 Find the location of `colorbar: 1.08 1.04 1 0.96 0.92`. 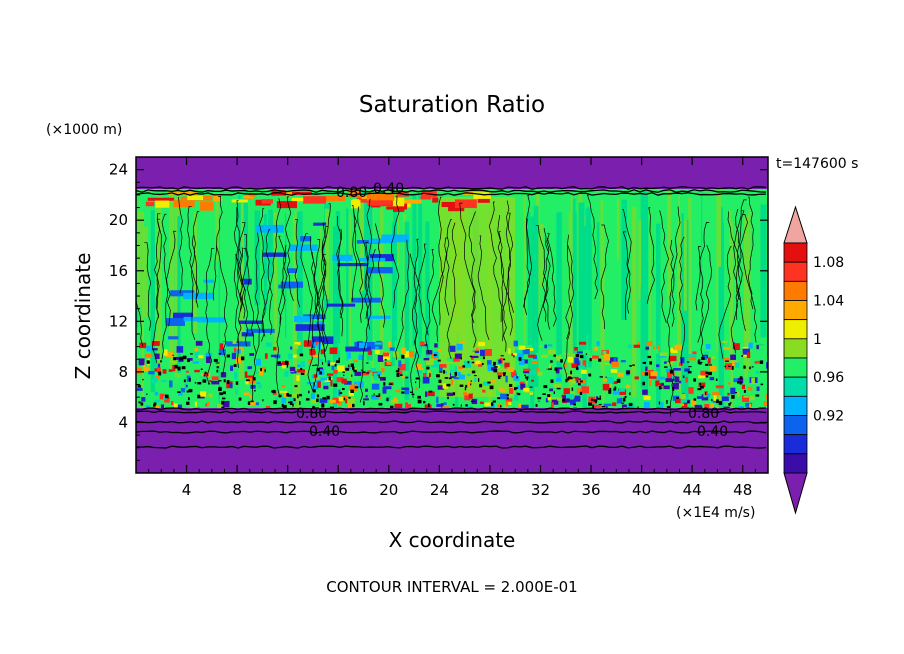

colorbar: 1.08 1.04 1 0.96 0.92 is located at coordinates (813, 360).